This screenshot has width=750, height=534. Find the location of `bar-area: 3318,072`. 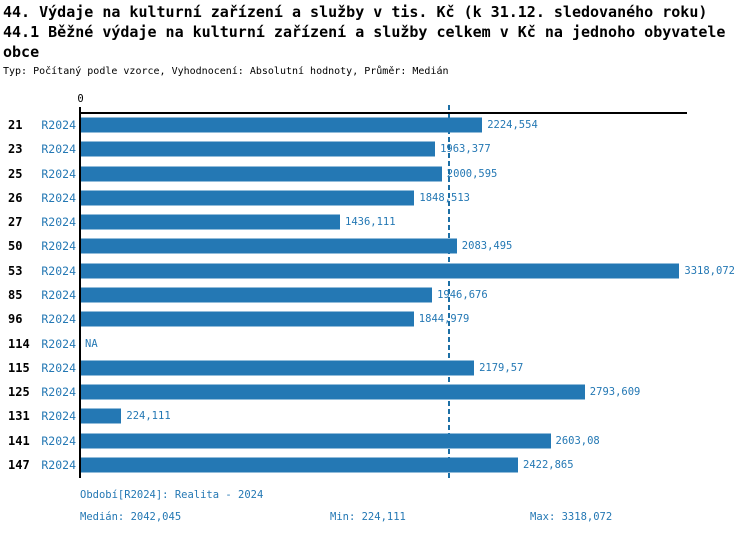

bar-area: 3318,072 is located at coordinates (408, 271).